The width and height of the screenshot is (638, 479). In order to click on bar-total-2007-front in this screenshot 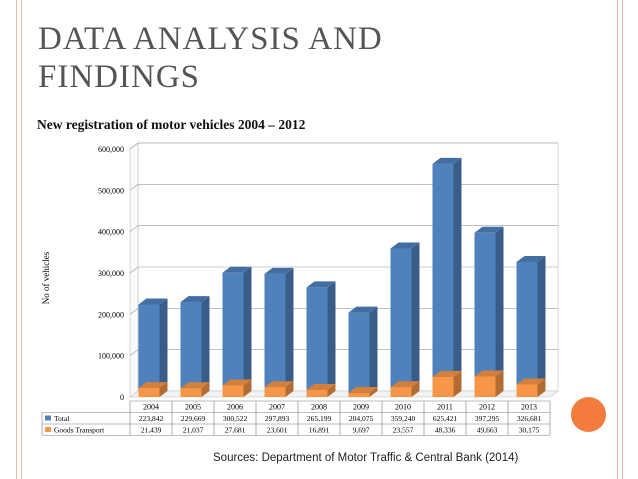, I will do `click(275, 330)`.